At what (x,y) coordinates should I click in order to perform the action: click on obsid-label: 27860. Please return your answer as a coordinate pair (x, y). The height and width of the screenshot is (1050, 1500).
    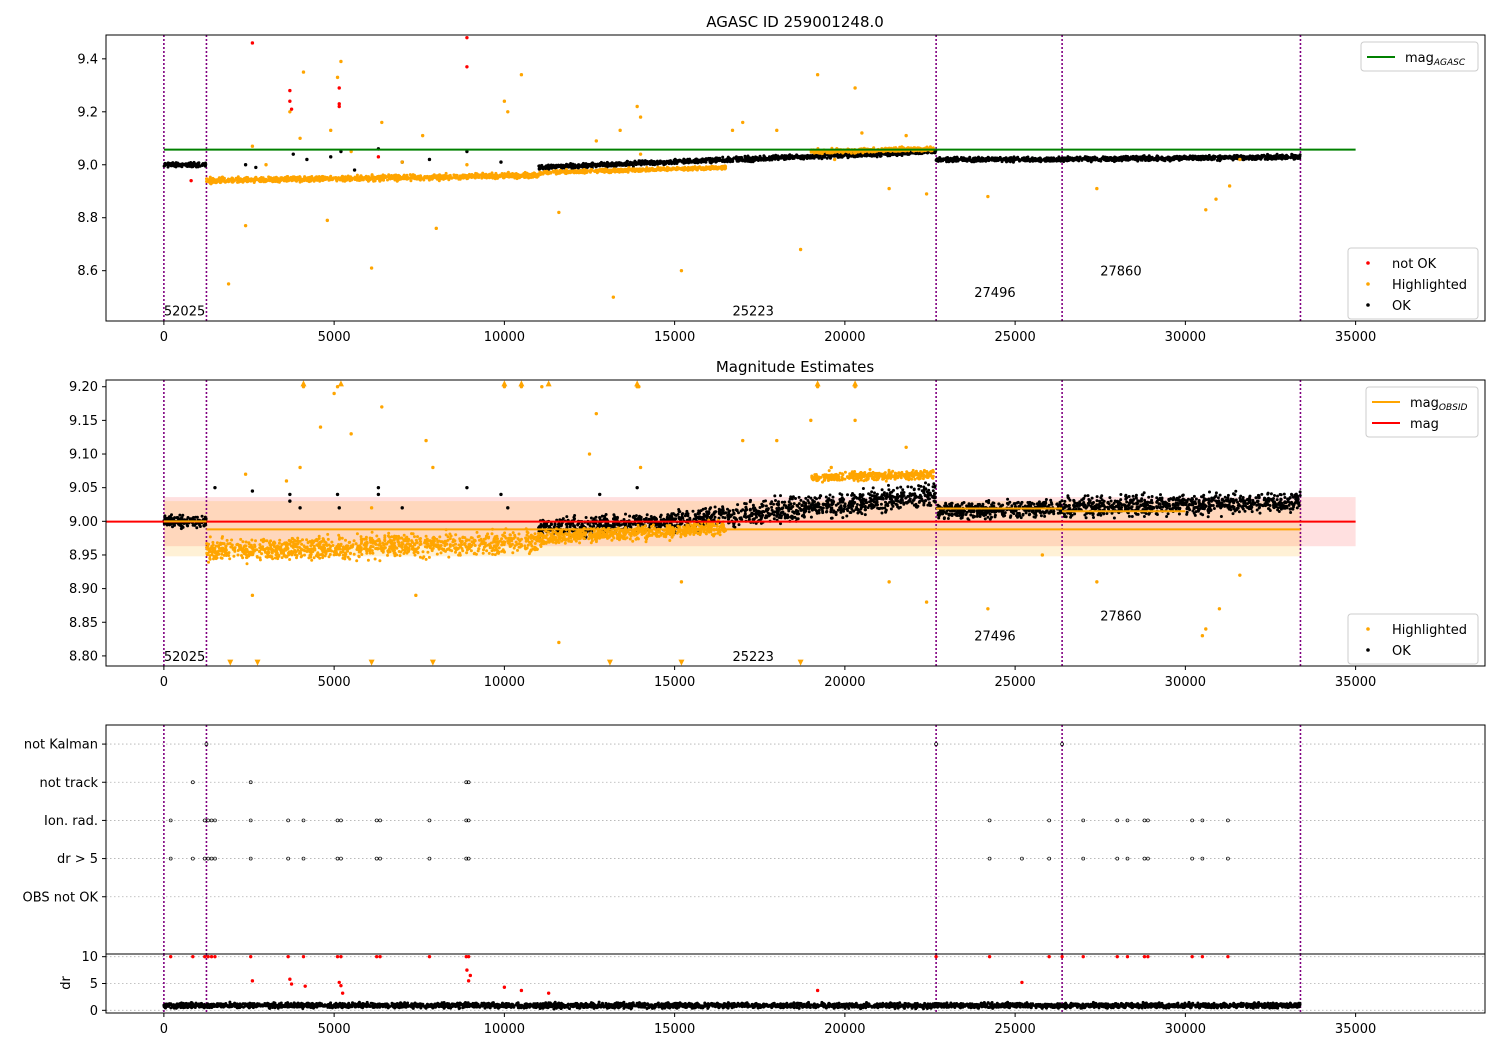
    Looking at the image, I should click on (1120, 272).